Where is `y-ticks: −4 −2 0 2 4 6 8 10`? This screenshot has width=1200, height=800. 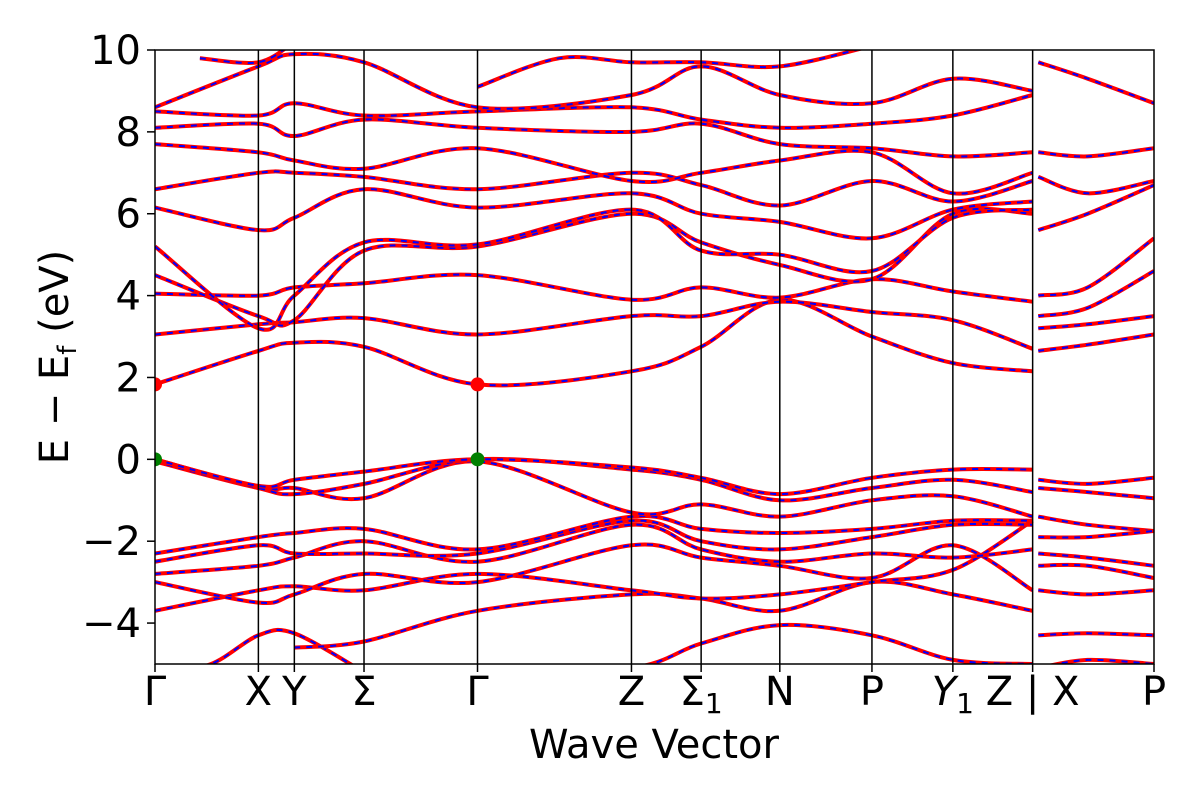
y-ticks: −4 −2 0 2 4 6 8 10 is located at coordinates (118, 337).